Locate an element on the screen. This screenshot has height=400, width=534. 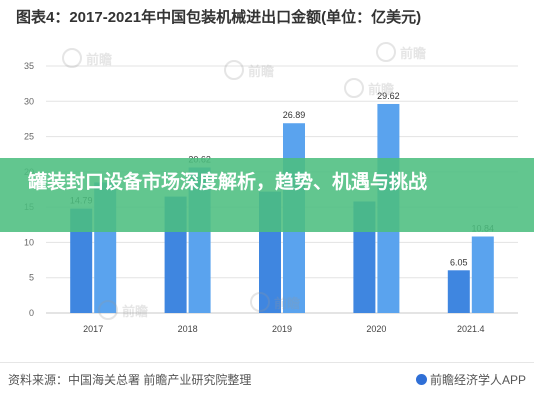
x-tick-label: 2020 is located at coordinates (376, 329).